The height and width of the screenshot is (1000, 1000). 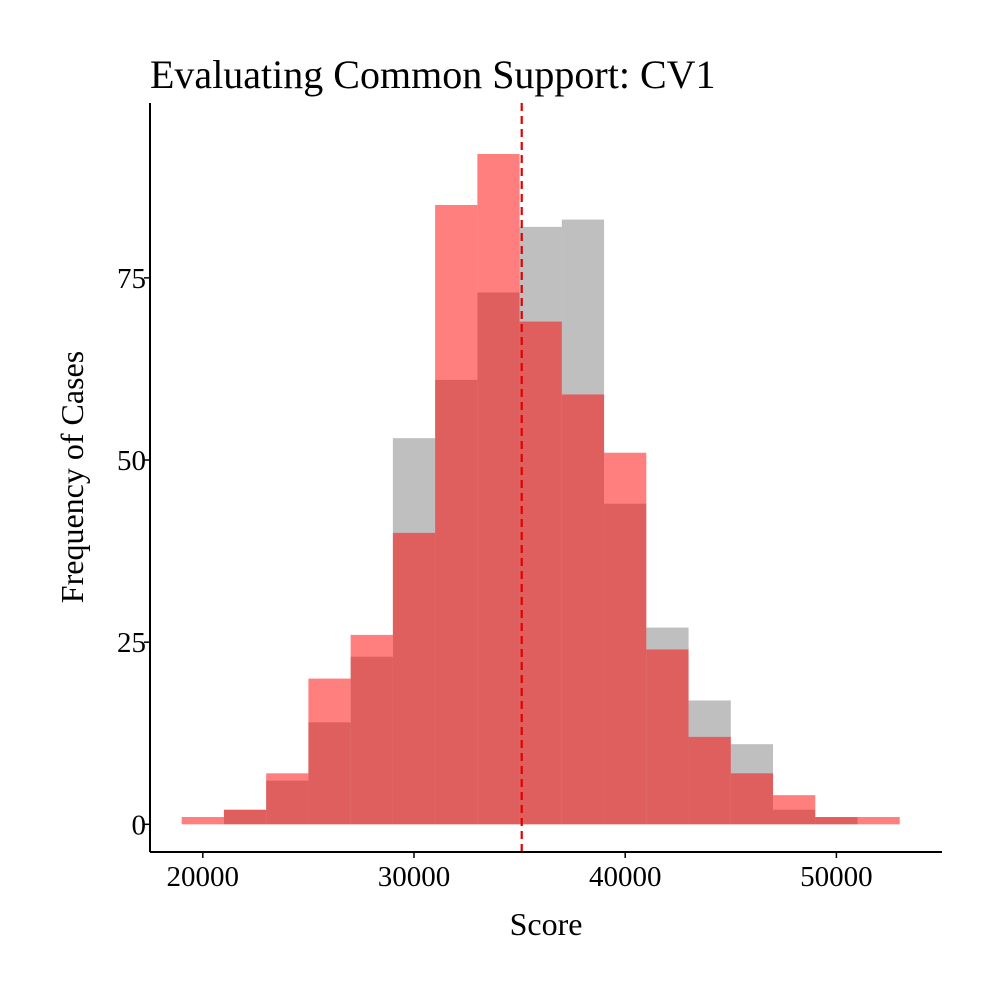 I want to click on y-axis-title: Frequency of Cases, so click(x=72, y=477).